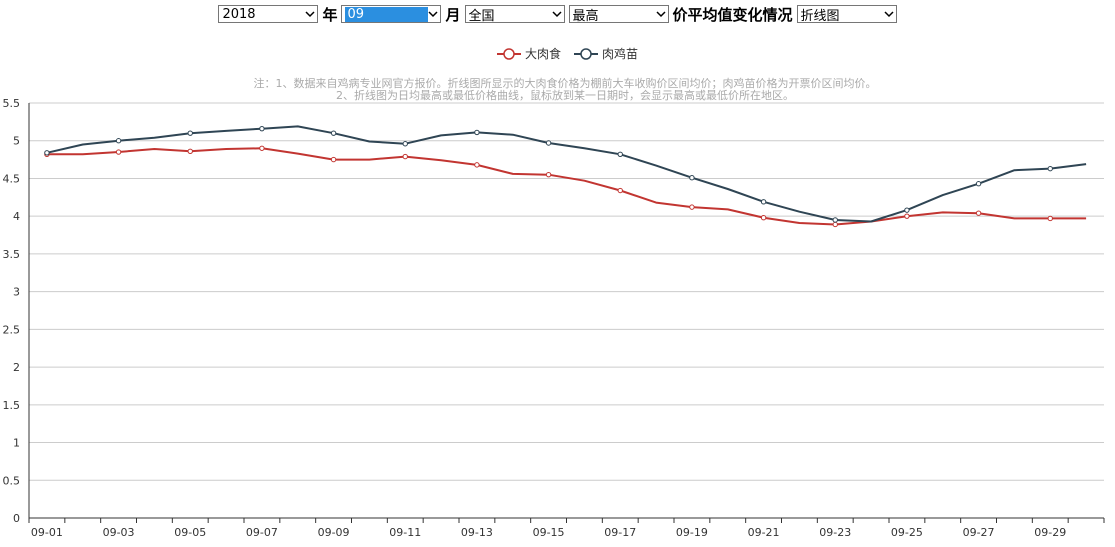 The image size is (1115, 547). I want to click on x-tick-label: 09-29, so click(1050, 532).